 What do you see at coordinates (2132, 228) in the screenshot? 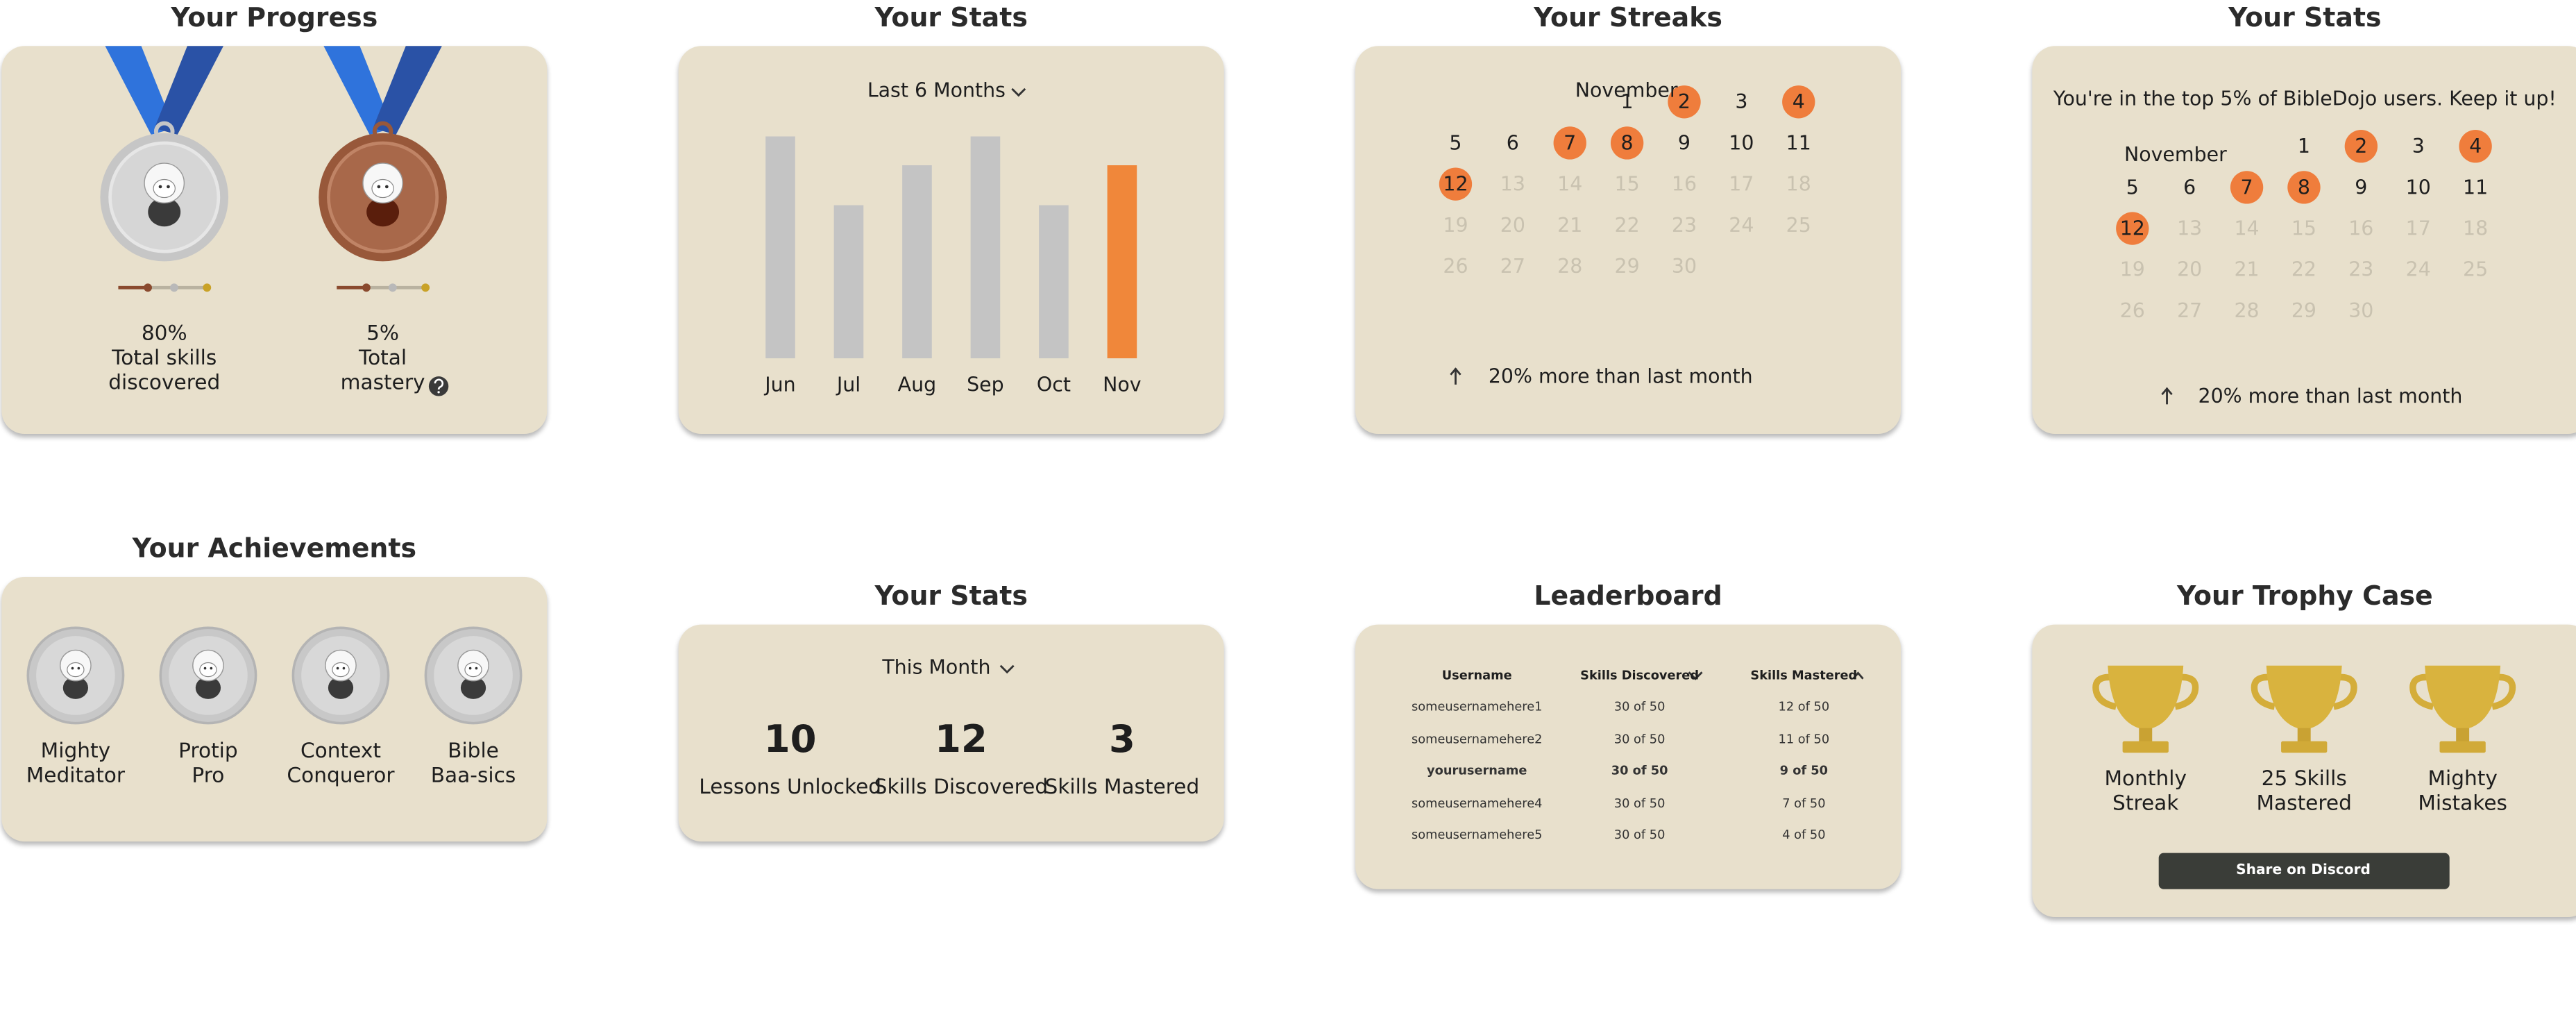
I see `calendar-day: 12` at bounding box center [2132, 228].